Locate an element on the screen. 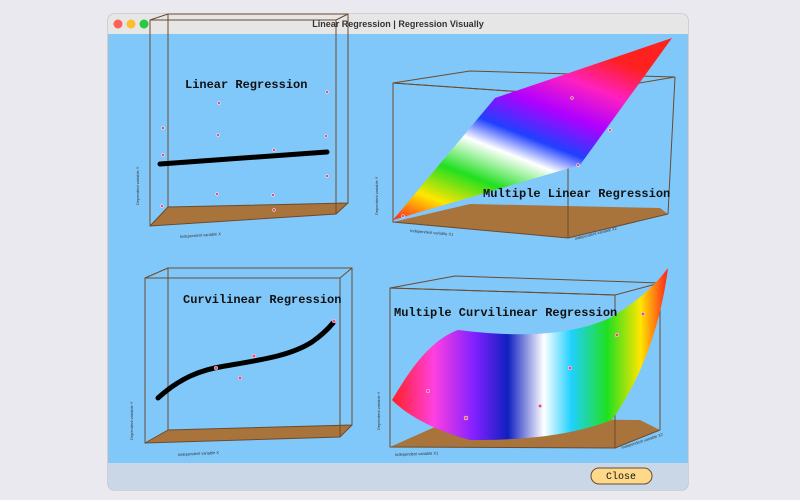 The width and height of the screenshot is (800, 500). close-button-label: Close is located at coordinates (621, 477).